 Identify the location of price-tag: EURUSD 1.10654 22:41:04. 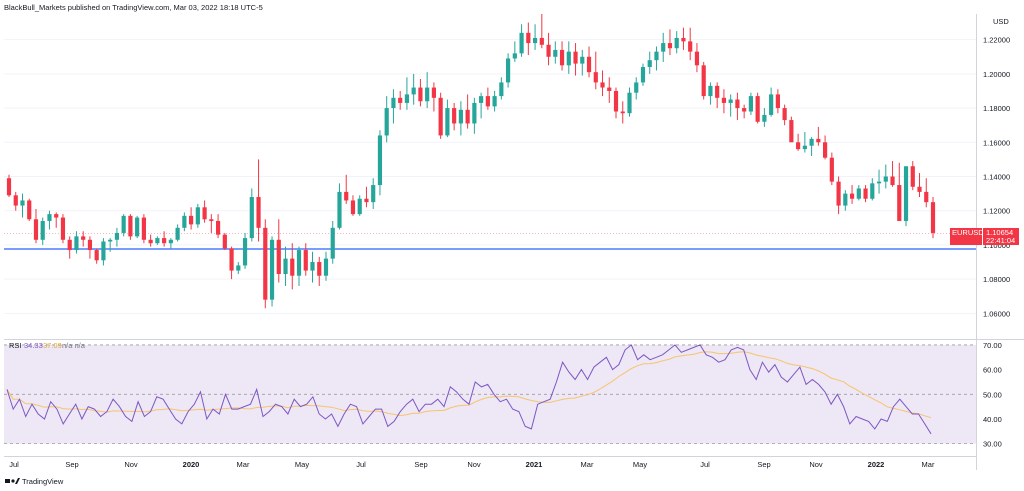
(984, 236).